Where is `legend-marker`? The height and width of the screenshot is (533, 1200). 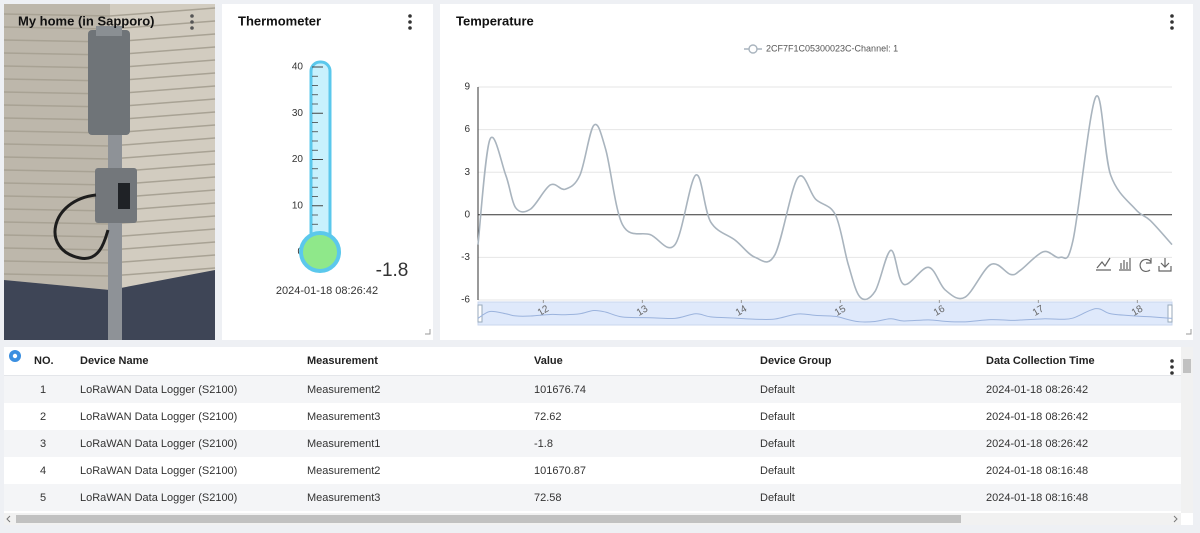 legend-marker is located at coordinates (753, 49).